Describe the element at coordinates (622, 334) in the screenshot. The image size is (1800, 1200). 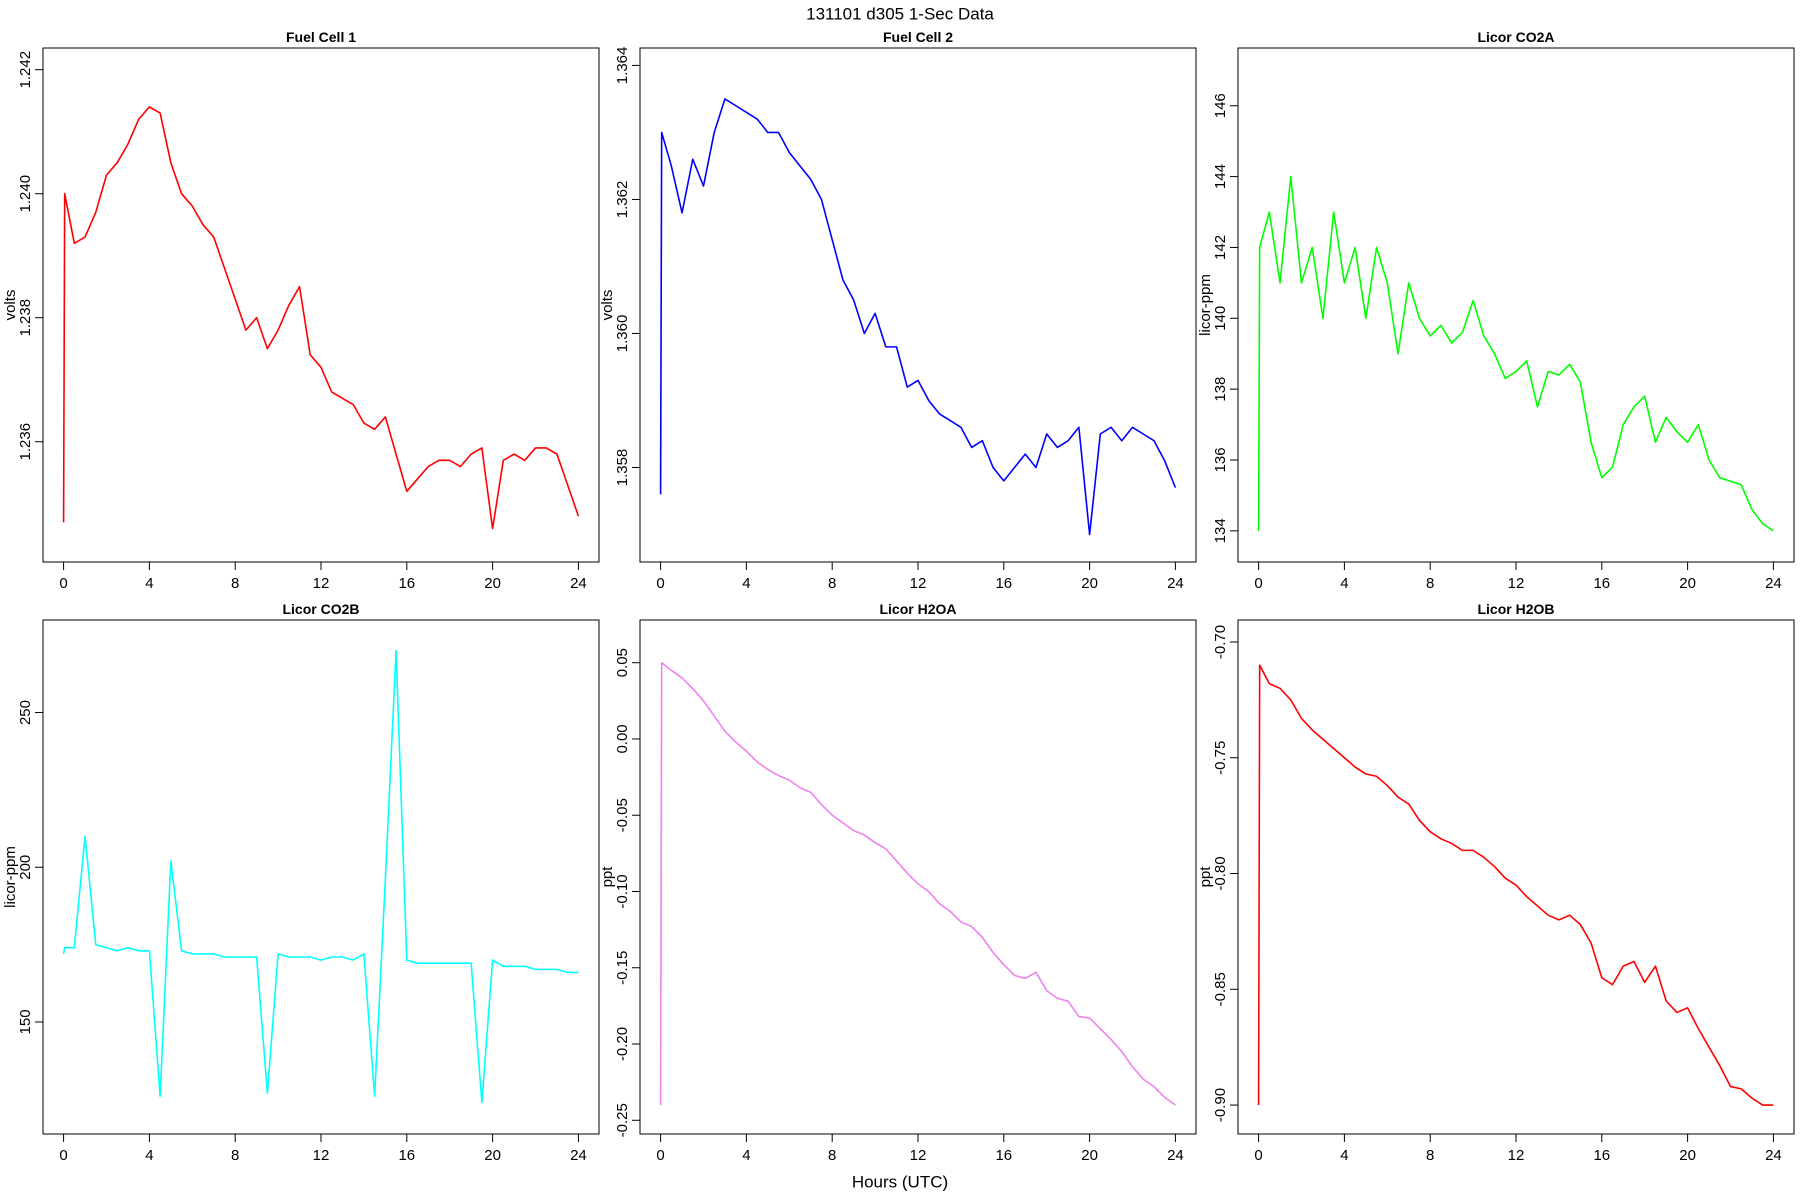
I see `y-tick-label: 1.360` at that location.